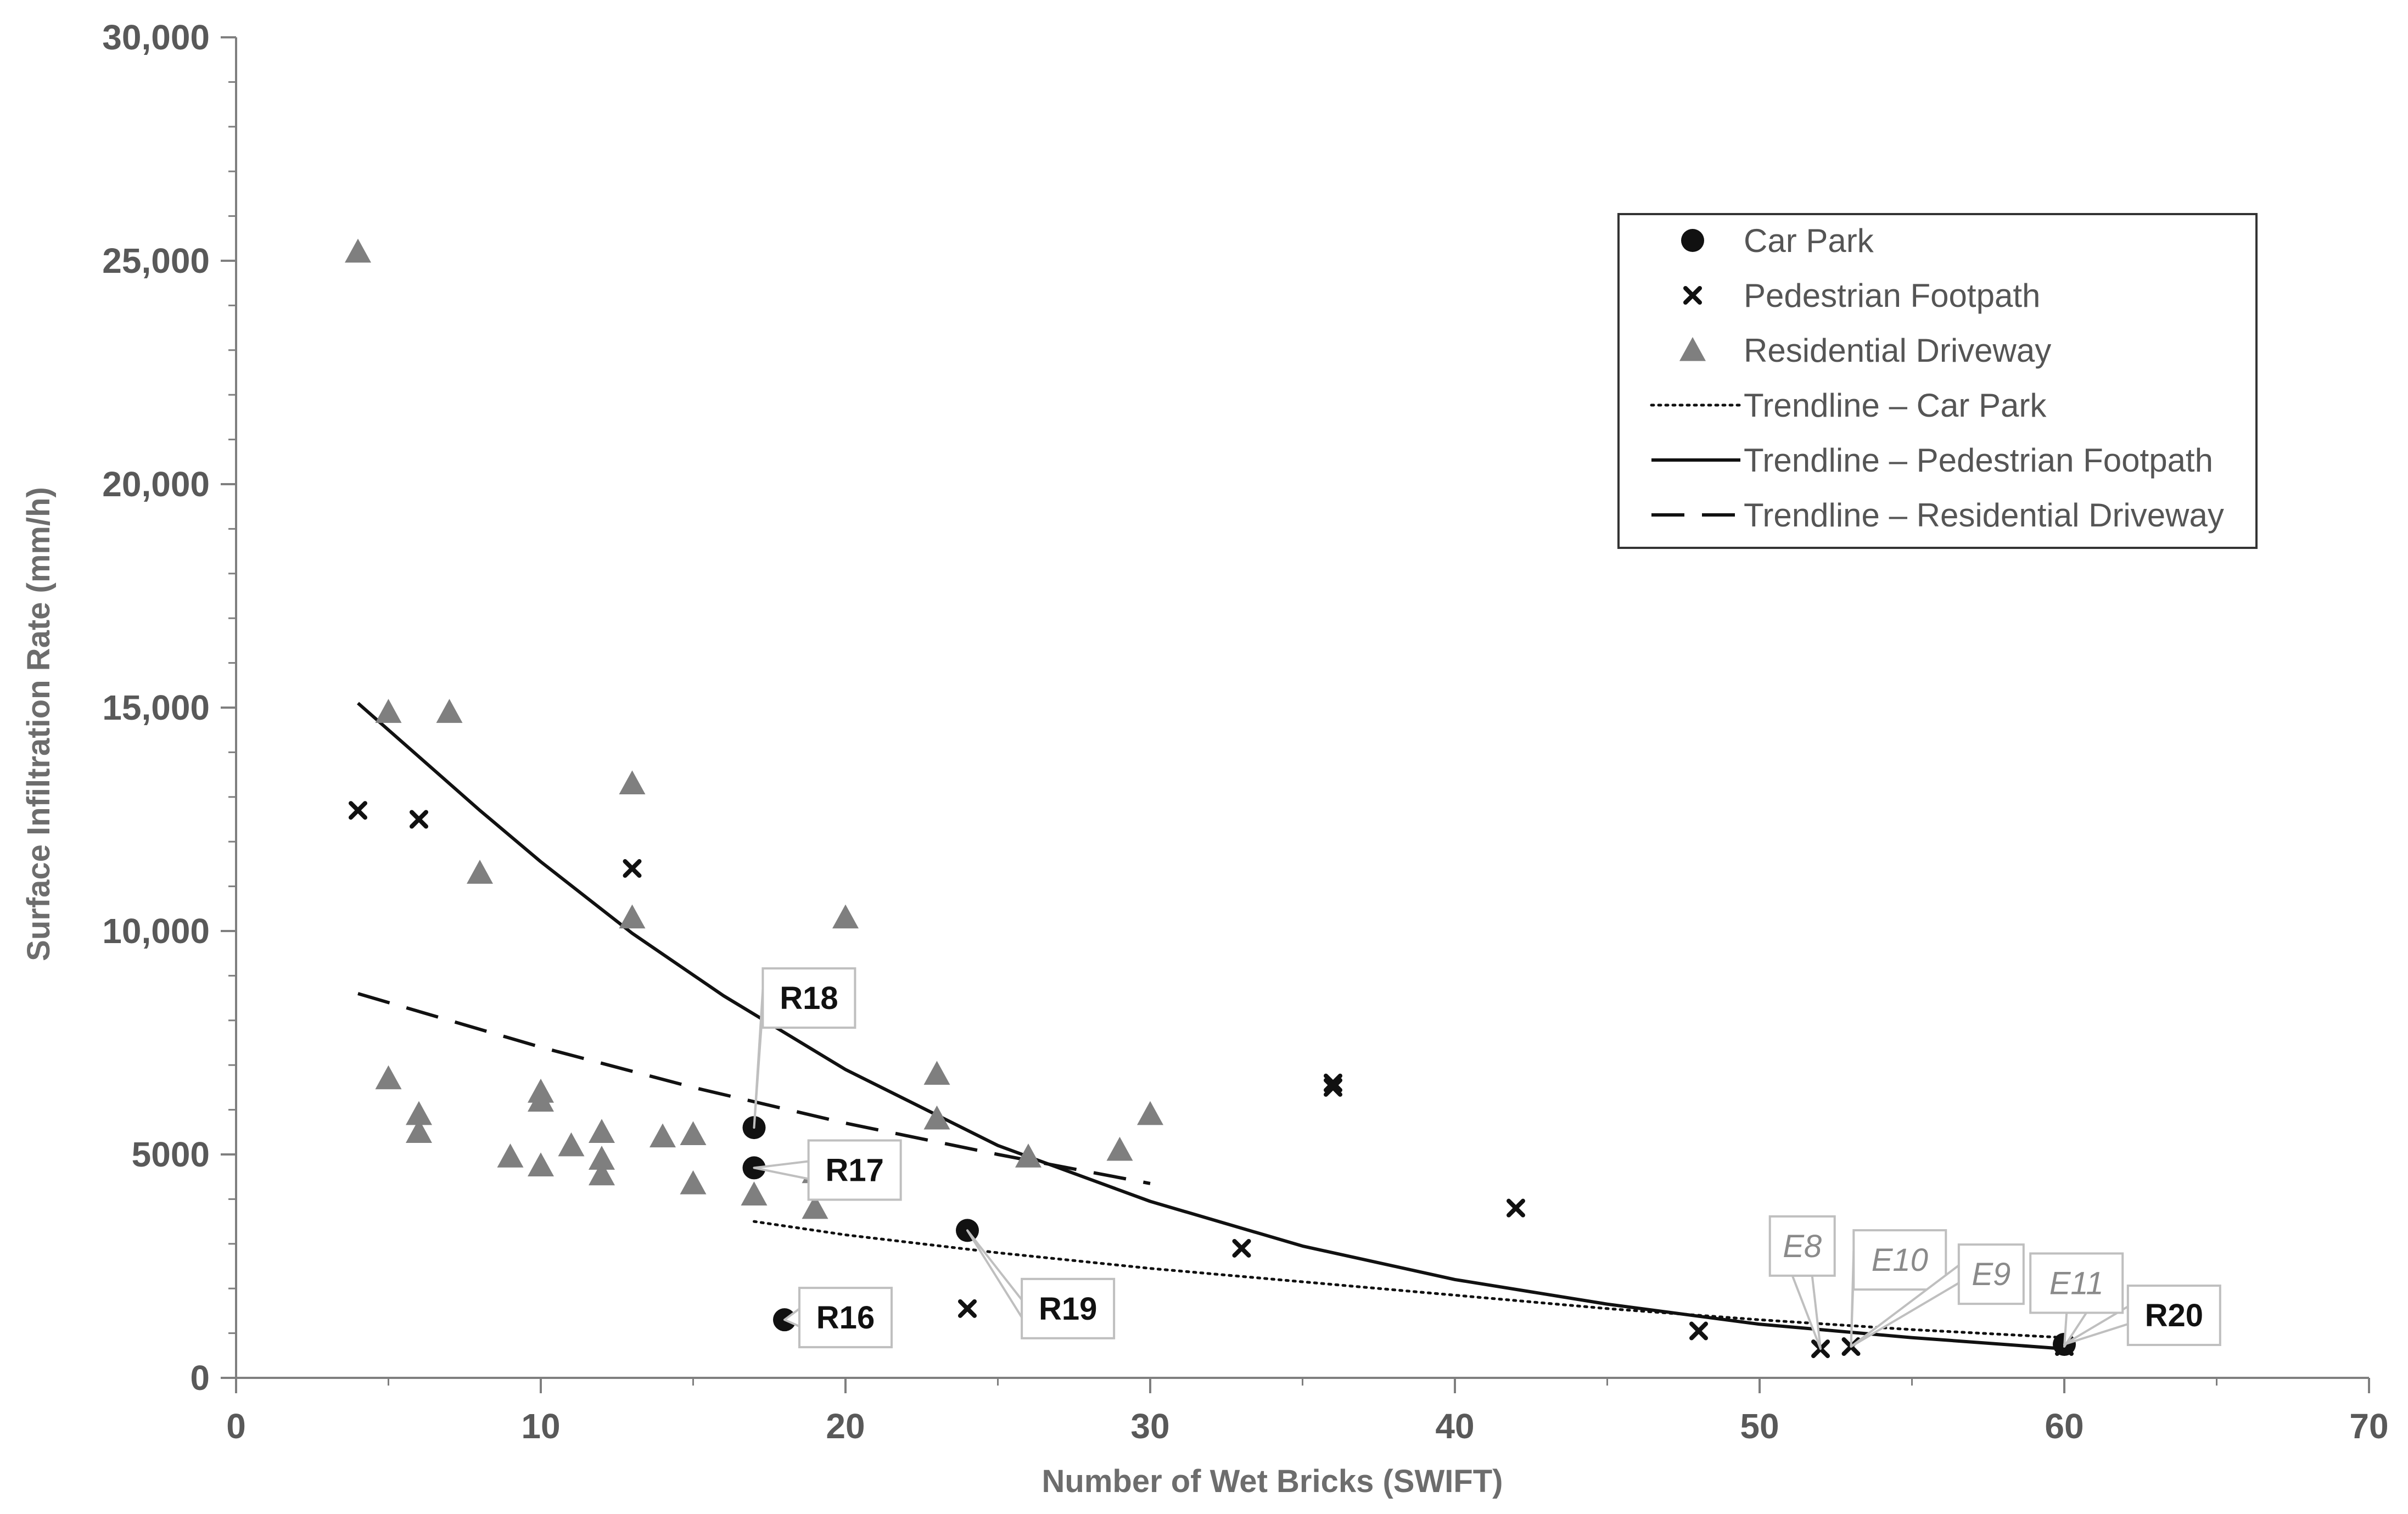 This screenshot has height=1514, width=2408. I want to click on legend-triangle-icon, so click(1692, 349).